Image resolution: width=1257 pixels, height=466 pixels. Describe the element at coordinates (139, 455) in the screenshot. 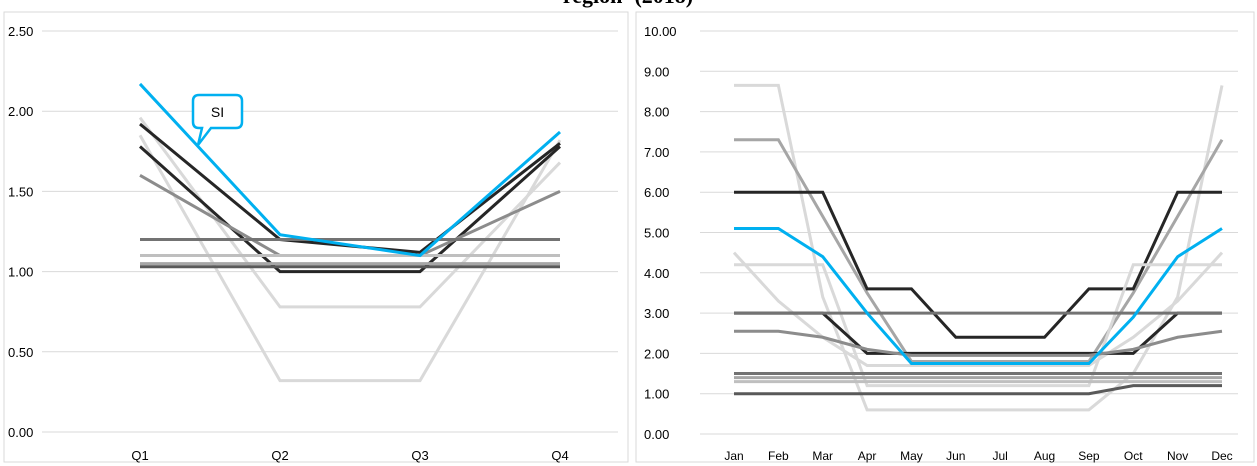

I see `x-tick-label: Q1` at that location.